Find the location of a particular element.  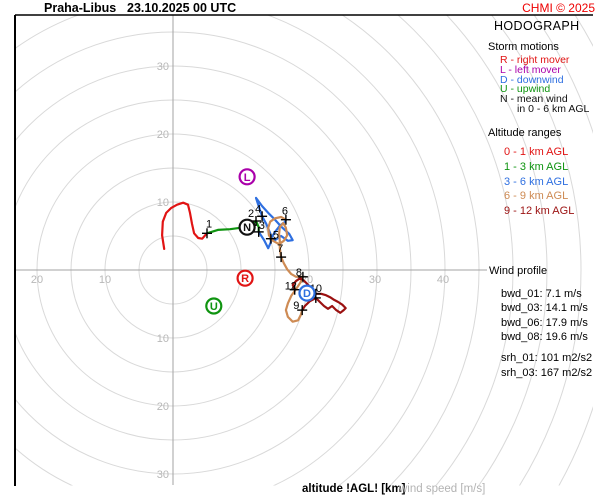

svg-text: R is located at coordinates (245, 279).